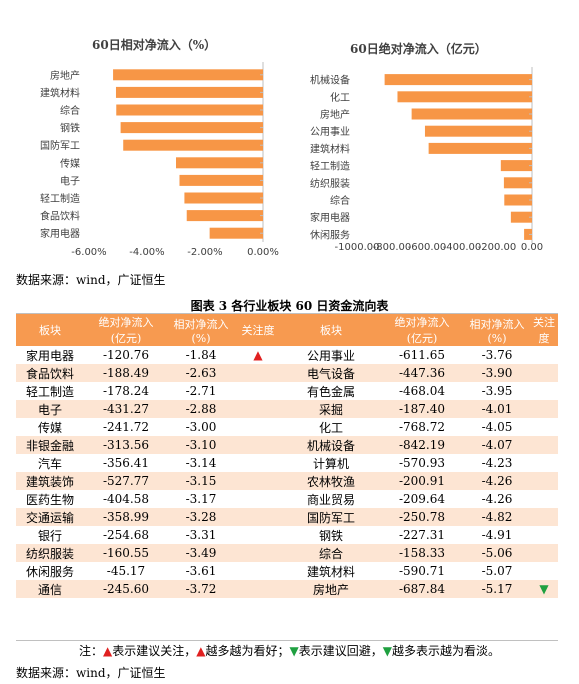  What do you see at coordinates (50, 373) in the screenshot?
I see `table-cell: 食品饮料` at bounding box center [50, 373].